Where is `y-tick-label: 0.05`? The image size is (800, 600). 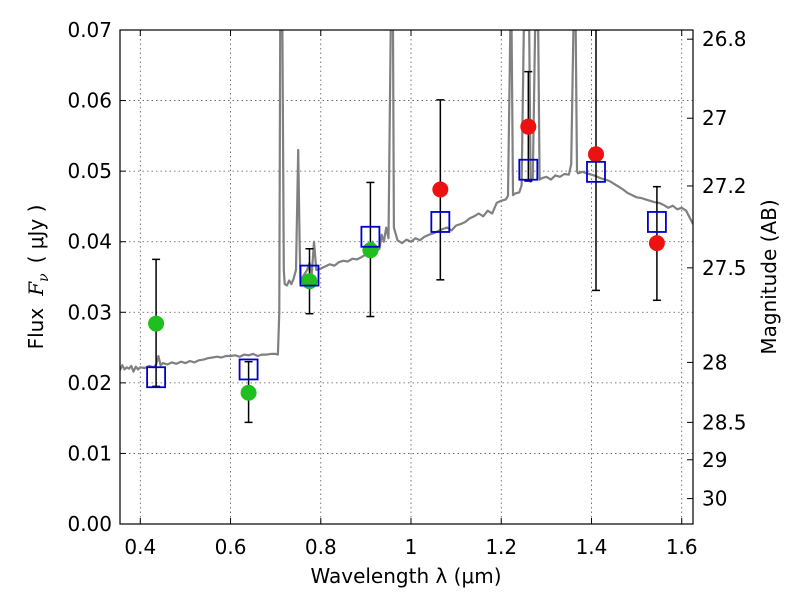
y-tick-label: 0.05 is located at coordinates (89, 171).